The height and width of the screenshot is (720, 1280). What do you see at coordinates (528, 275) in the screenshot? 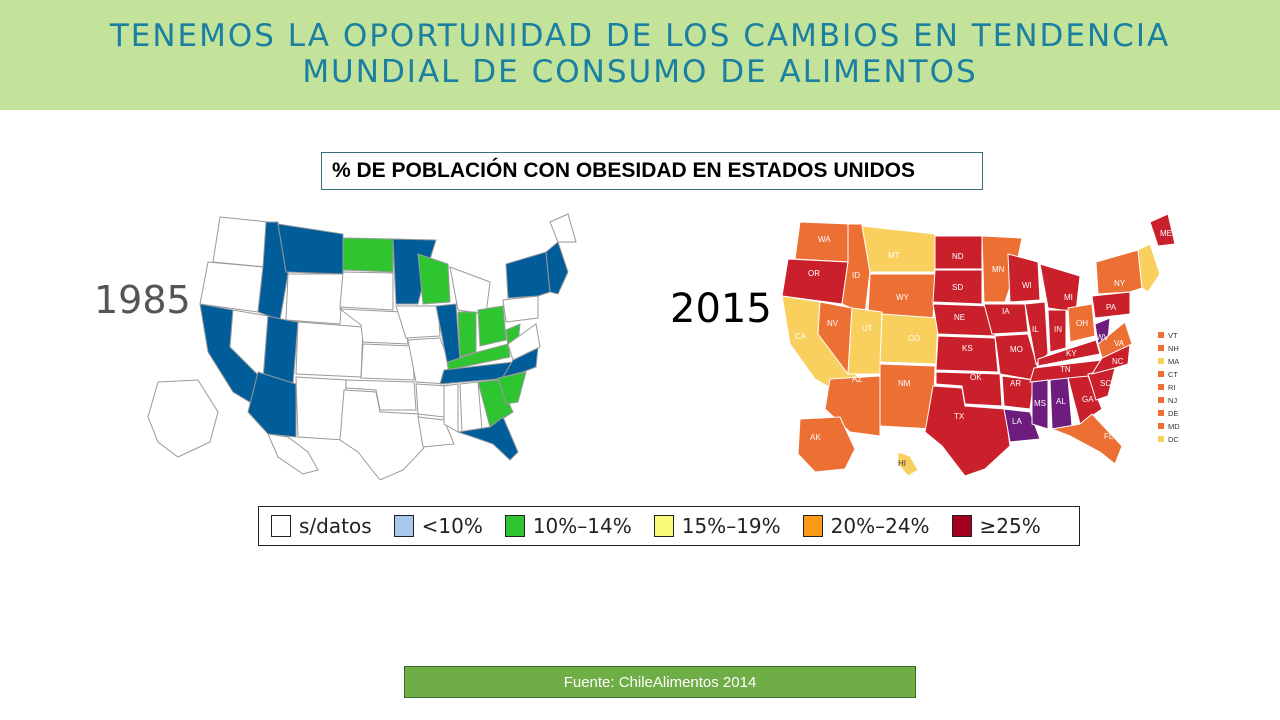
I see `state-ny` at bounding box center [528, 275].